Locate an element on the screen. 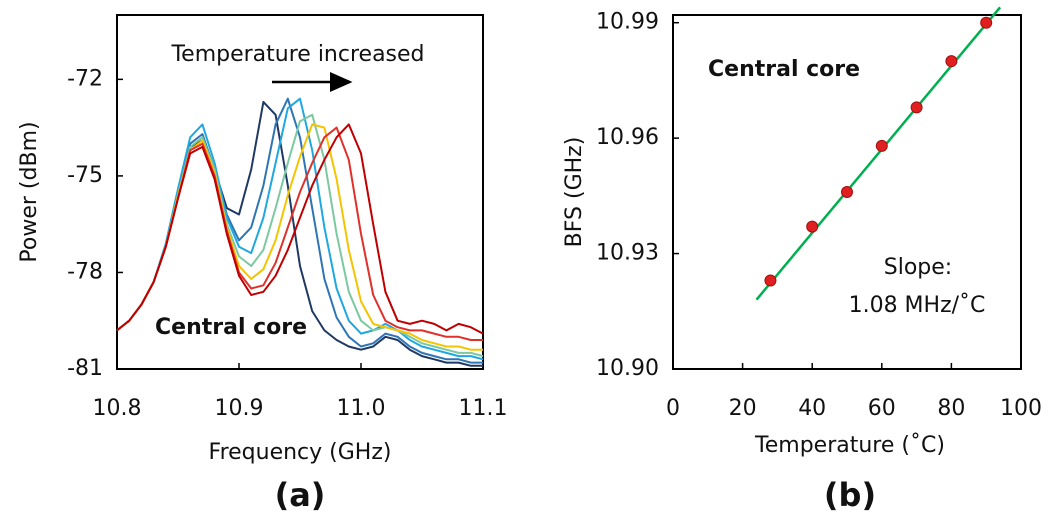  spectrum-line is located at coordinates (300, 229).